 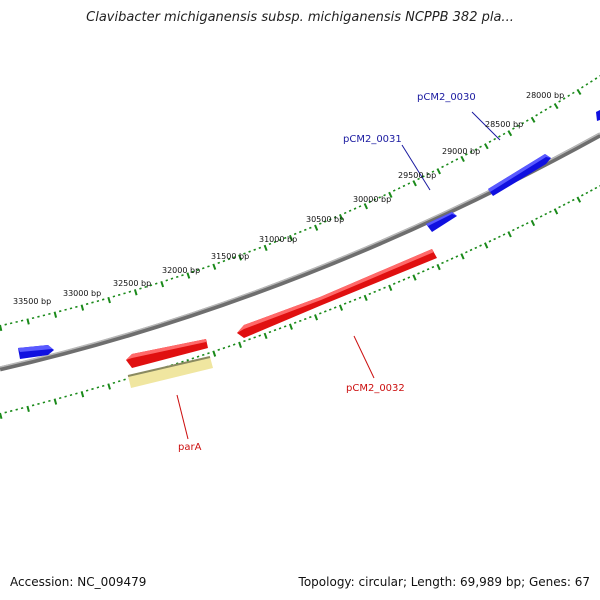 What do you see at coordinates (82, 293) in the screenshot?
I see `tick-label-33000: 33000 bp` at bounding box center [82, 293].